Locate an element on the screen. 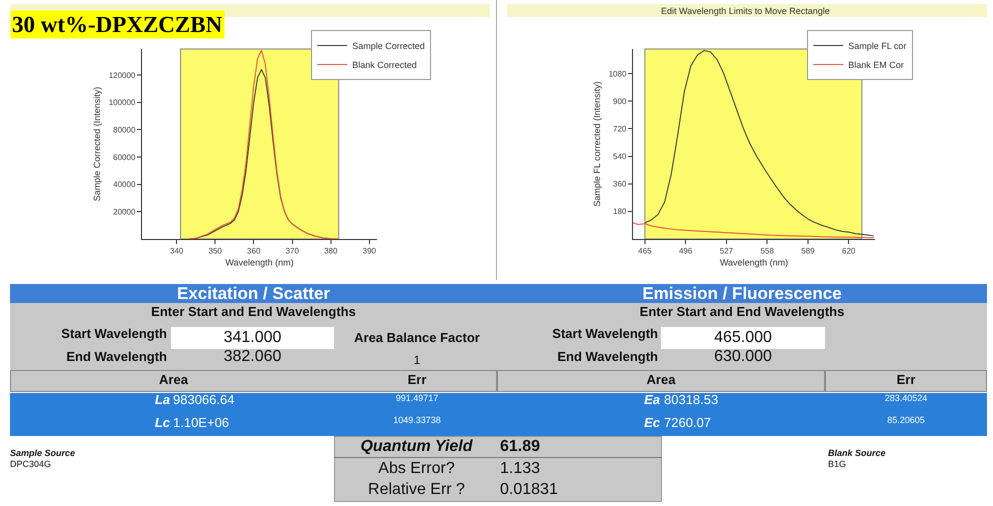 This screenshot has width=993, height=506. text: 983066.64 is located at coordinates (204, 400).